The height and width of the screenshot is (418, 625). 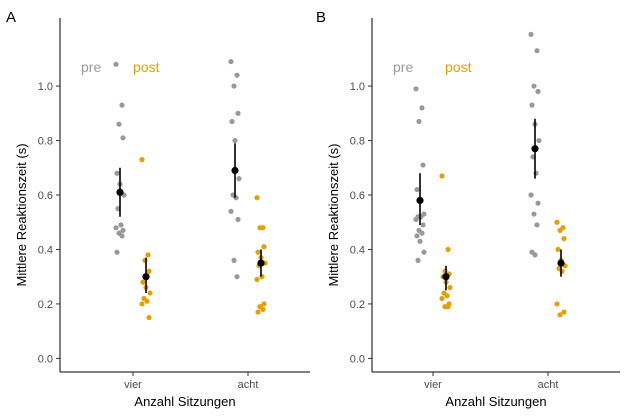 I want to click on y-tick-label: 0.2, so click(x=45, y=305).